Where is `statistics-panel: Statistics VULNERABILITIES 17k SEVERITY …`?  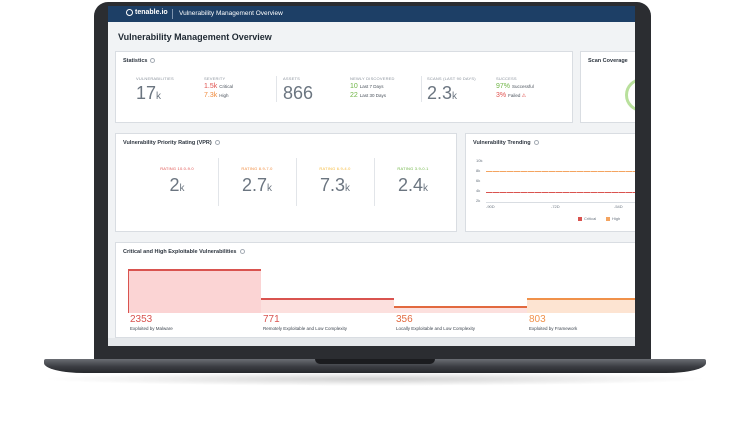
statistics-panel: Statistics VULNERABILITIES 17k SEVERITY … is located at coordinates (344, 87).